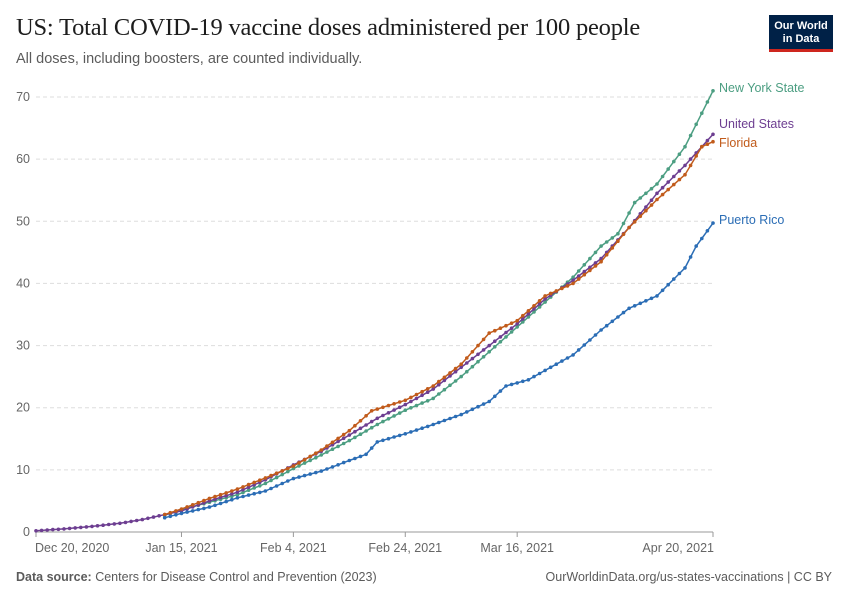 This screenshot has width=850, height=600. What do you see at coordinates (801, 33) in the screenshot?
I see `owid-logo: Our World in Data` at bounding box center [801, 33].